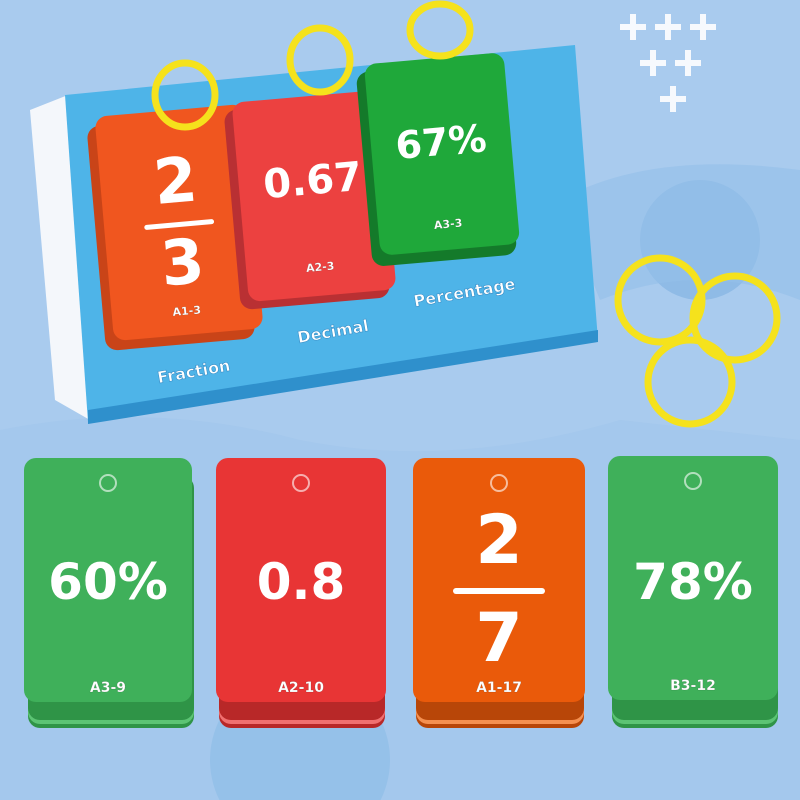 This screenshot has width=800, height=800. What do you see at coordinates (499, 540) in the screenshot?
I see `numerator: 2` at bounding box center [499, 540].